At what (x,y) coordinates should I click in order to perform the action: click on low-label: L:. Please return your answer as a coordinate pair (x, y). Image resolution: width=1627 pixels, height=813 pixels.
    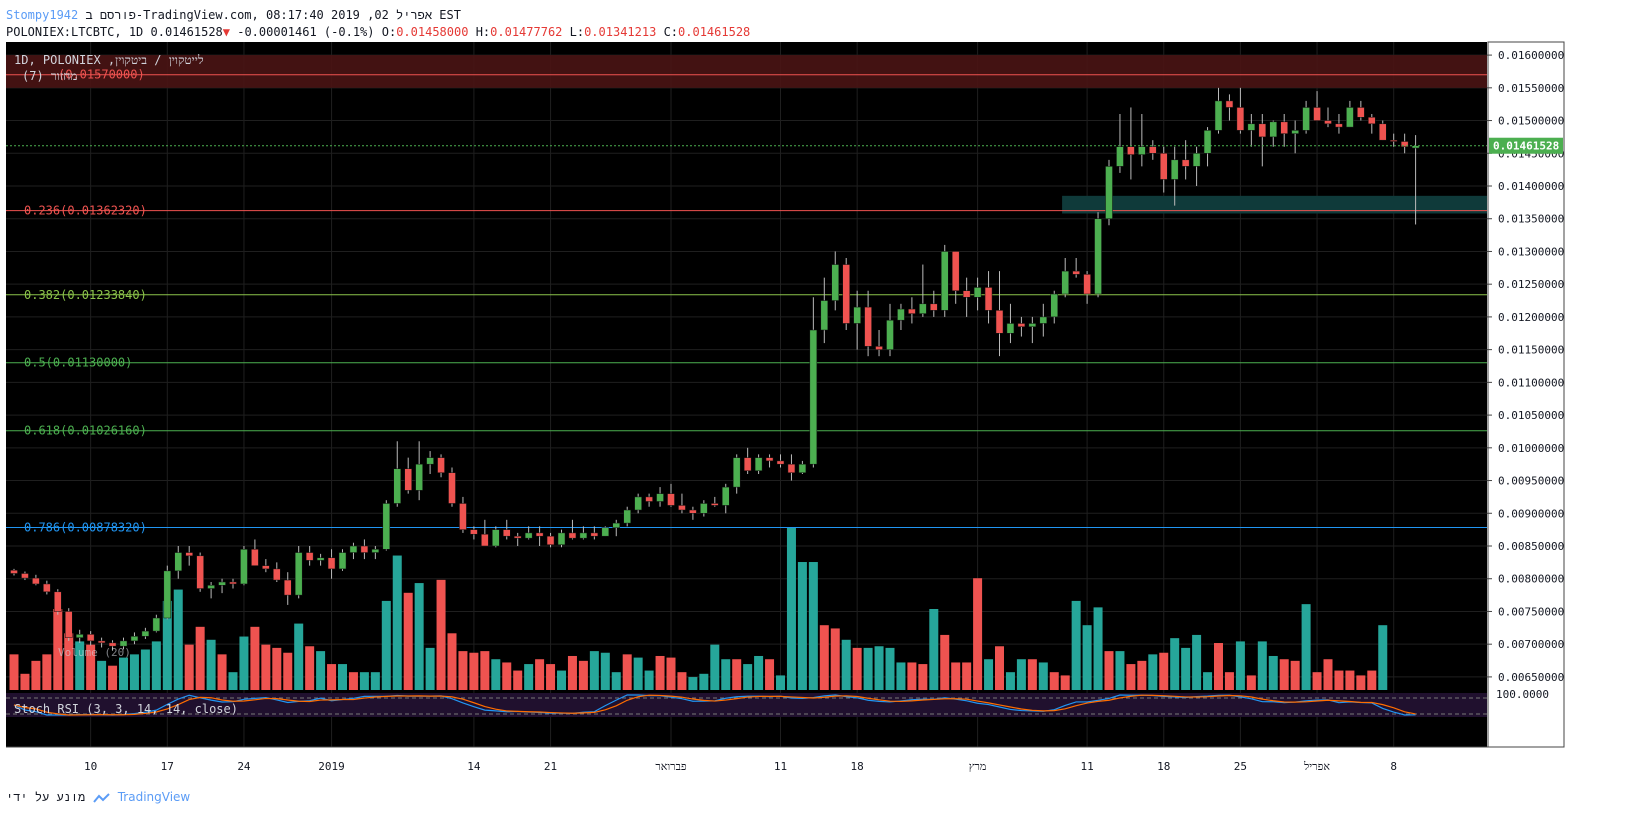
    Looking at the image, I should click on (577, 32).